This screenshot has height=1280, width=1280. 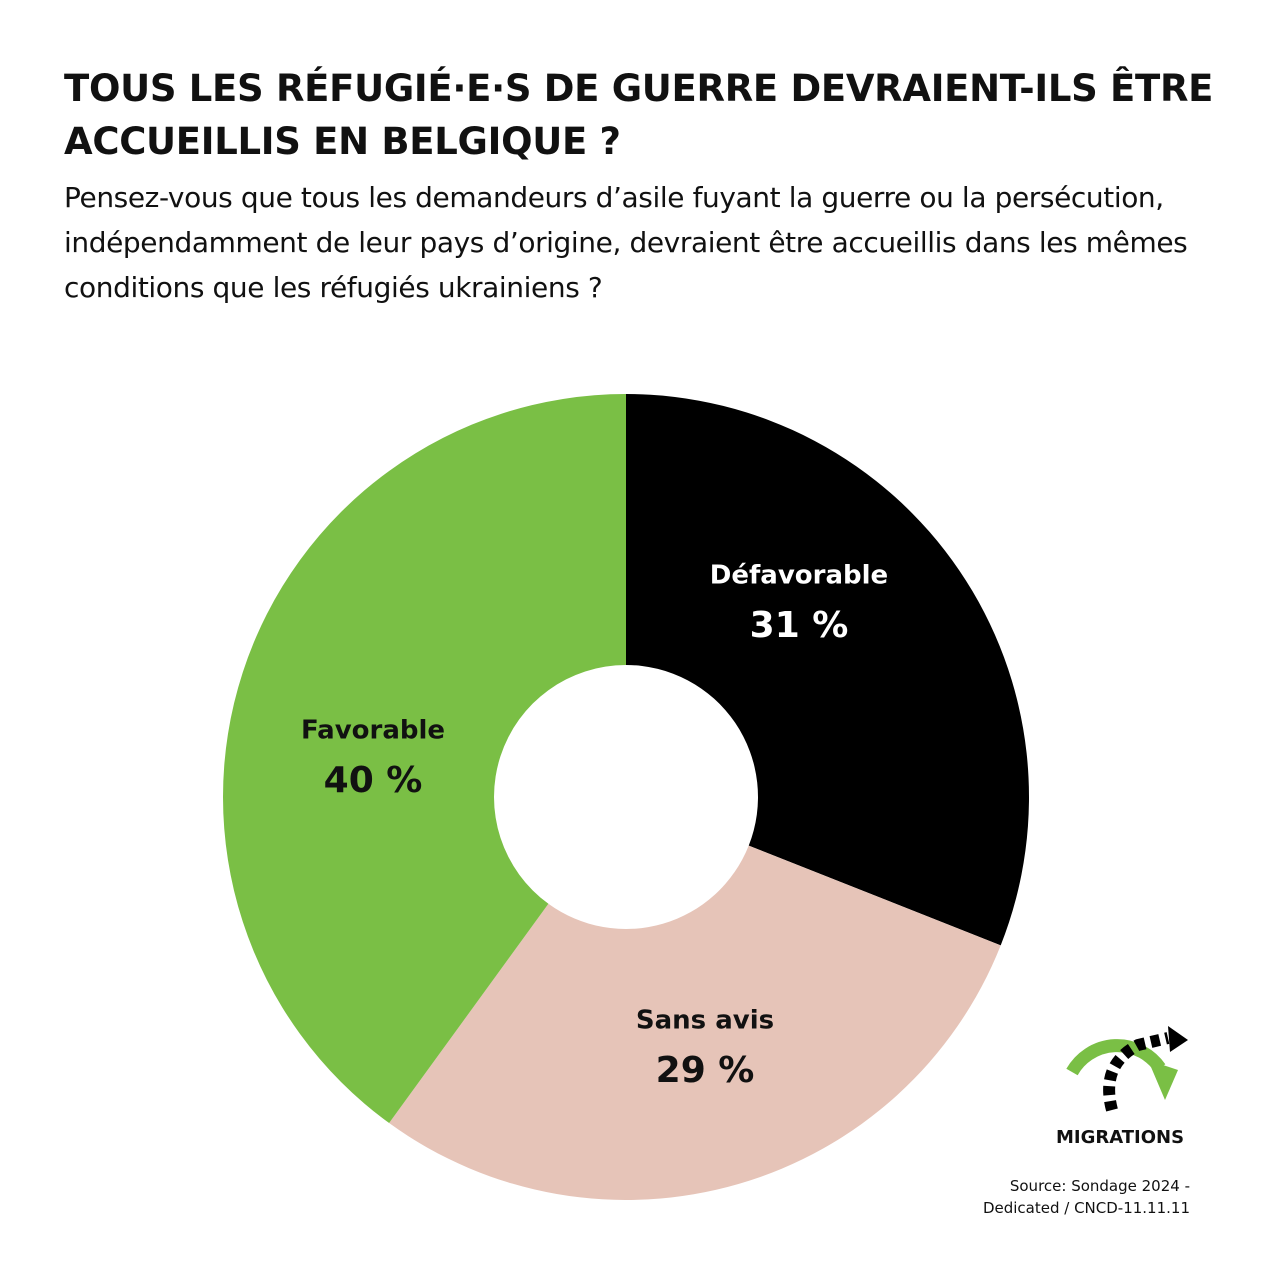 I want to click on migrations-arrows-icon, so click(x=1127, y=1069).